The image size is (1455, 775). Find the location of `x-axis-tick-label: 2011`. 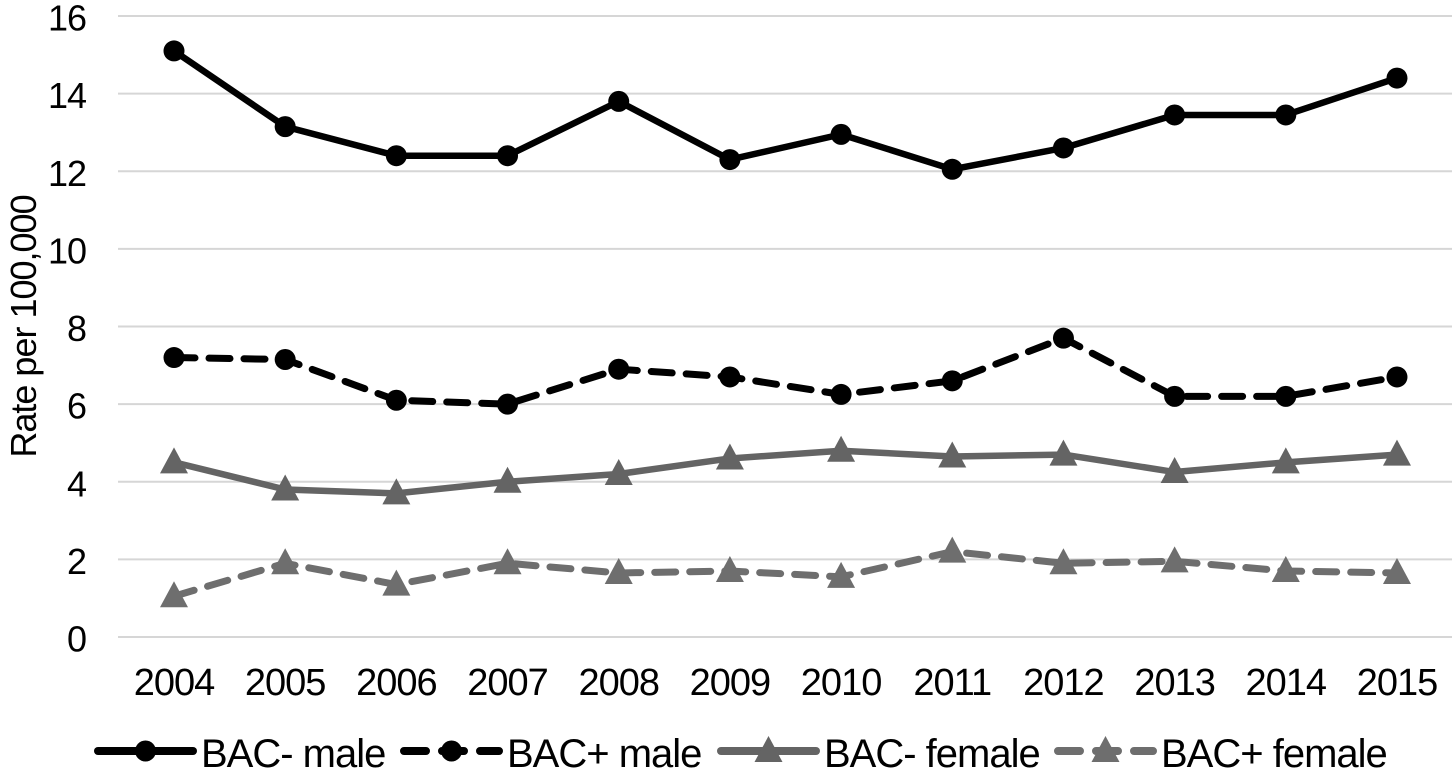

x-axis-tick-label: 2011 is located at coordinates (952, 683).